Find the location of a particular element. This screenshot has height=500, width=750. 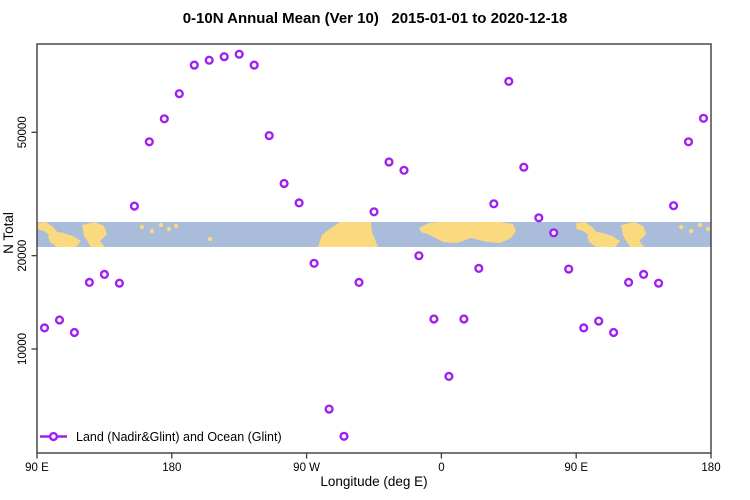

map-band is located at coordinates (377, 234).